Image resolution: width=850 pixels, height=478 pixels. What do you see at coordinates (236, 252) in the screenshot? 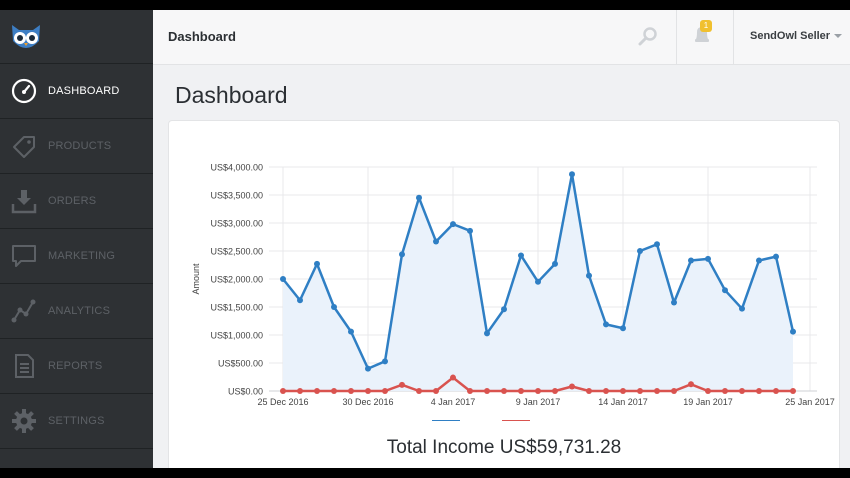
I see `y-tick-label: US$2,500.00` at bounding box center [236, 252].